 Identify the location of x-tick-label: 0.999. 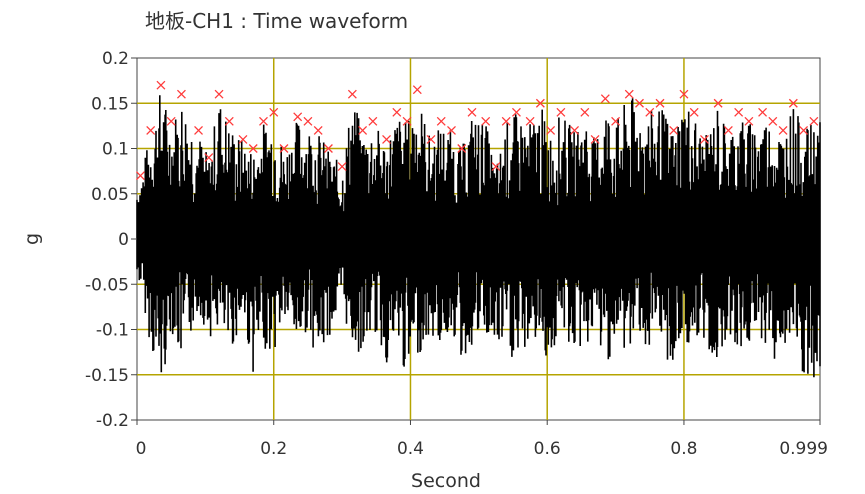
(803, 449).